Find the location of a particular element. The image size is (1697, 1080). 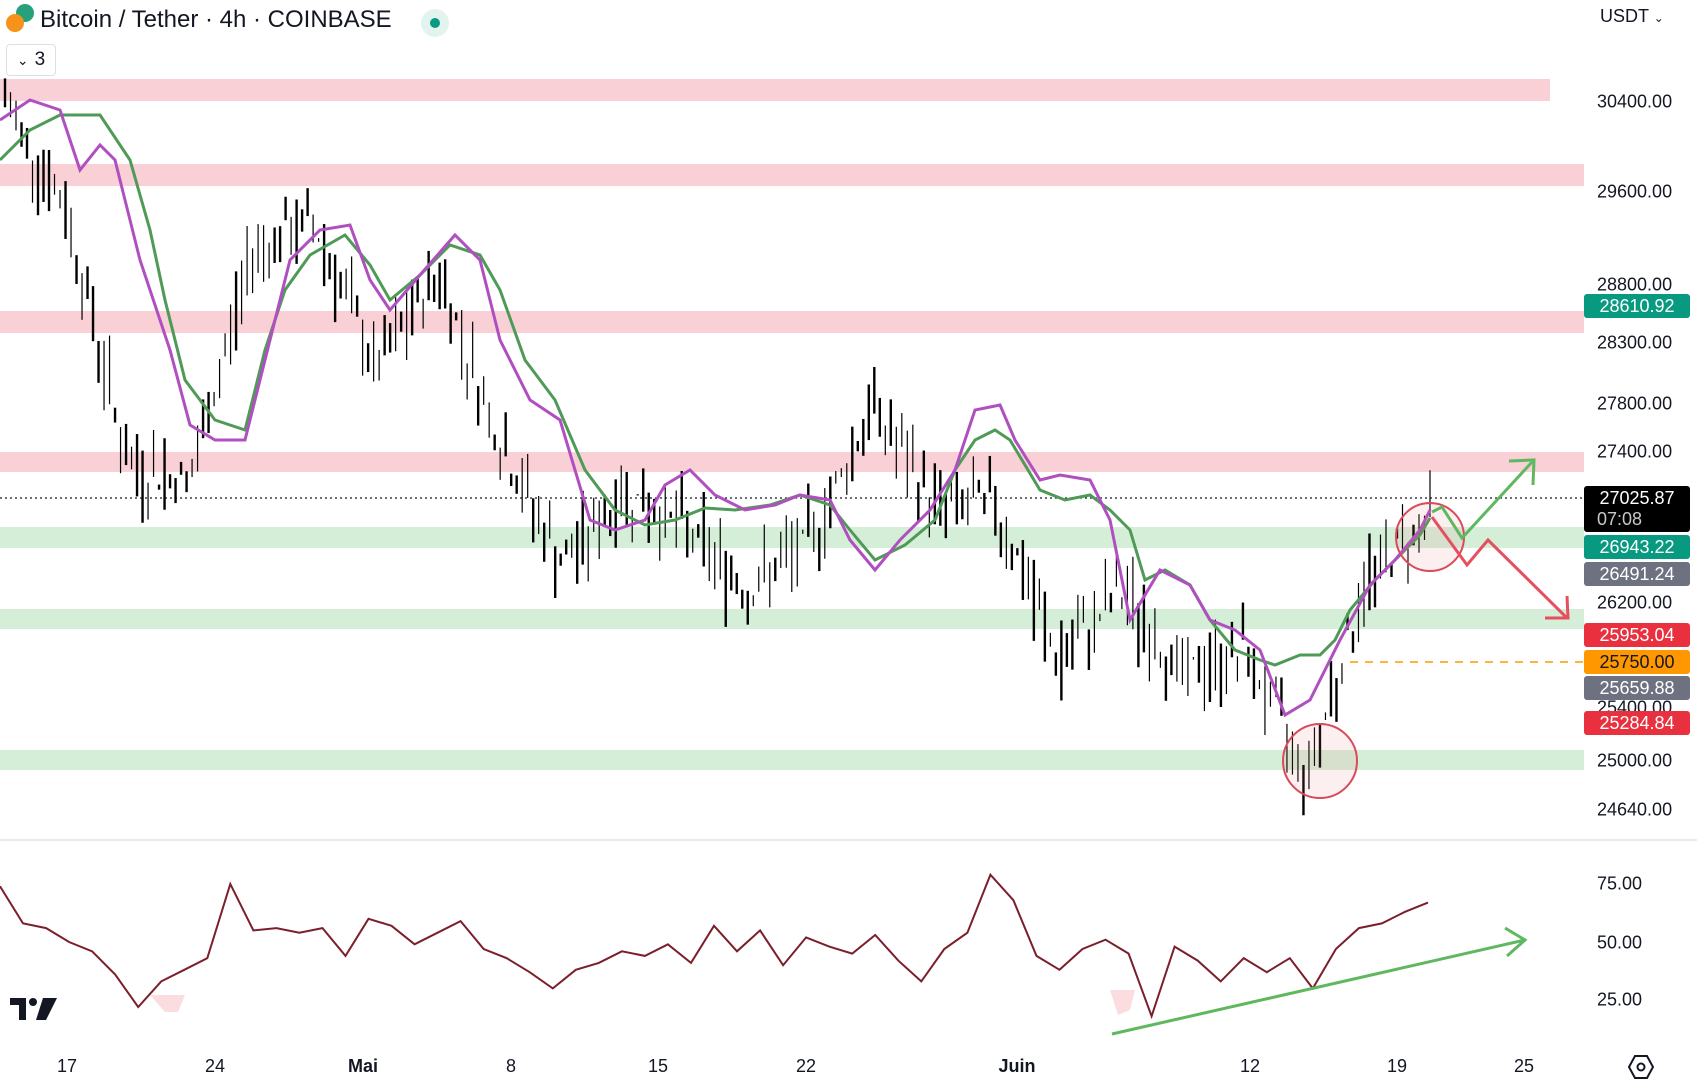

rsi-tick: 75.00 is located at coordinates (1620, 883).